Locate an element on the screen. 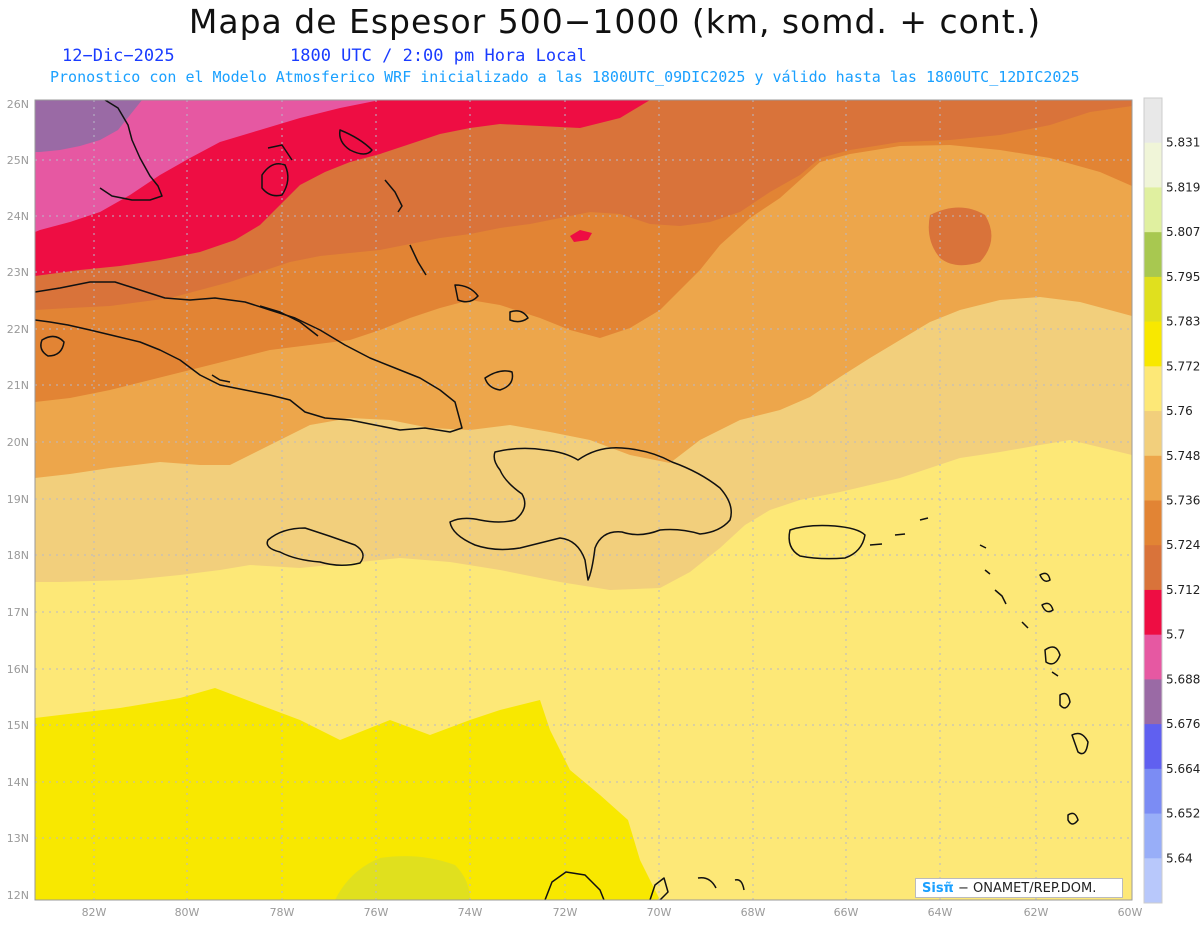 The image size is (1200, 927). coast-bonaire is located at coordinates (739, 884).